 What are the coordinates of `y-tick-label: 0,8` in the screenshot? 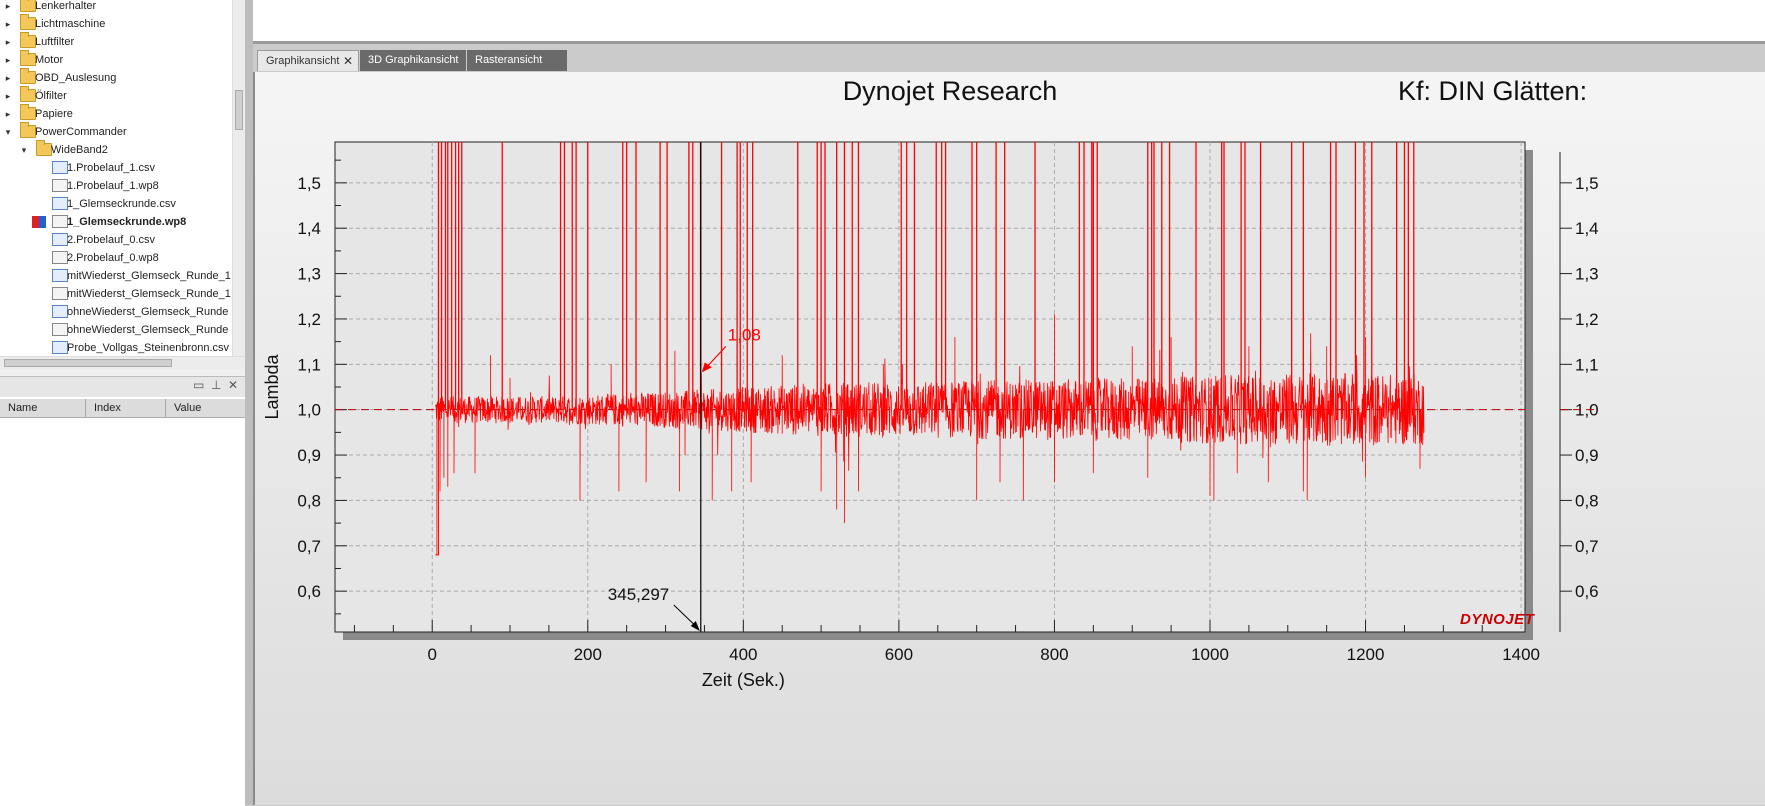 It's located at (309, 500).